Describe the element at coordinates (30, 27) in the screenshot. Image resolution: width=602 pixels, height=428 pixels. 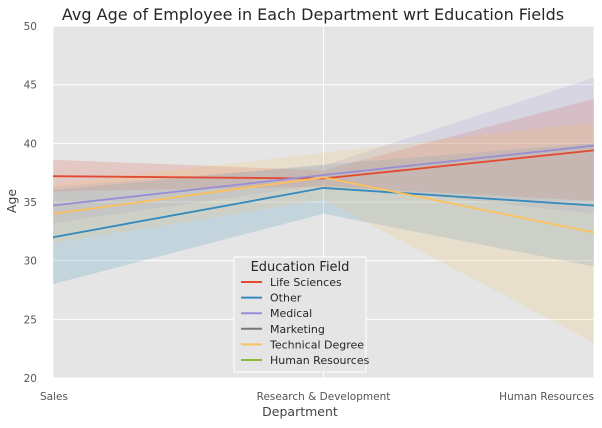
I see `y-tick-label: 50` at that location.